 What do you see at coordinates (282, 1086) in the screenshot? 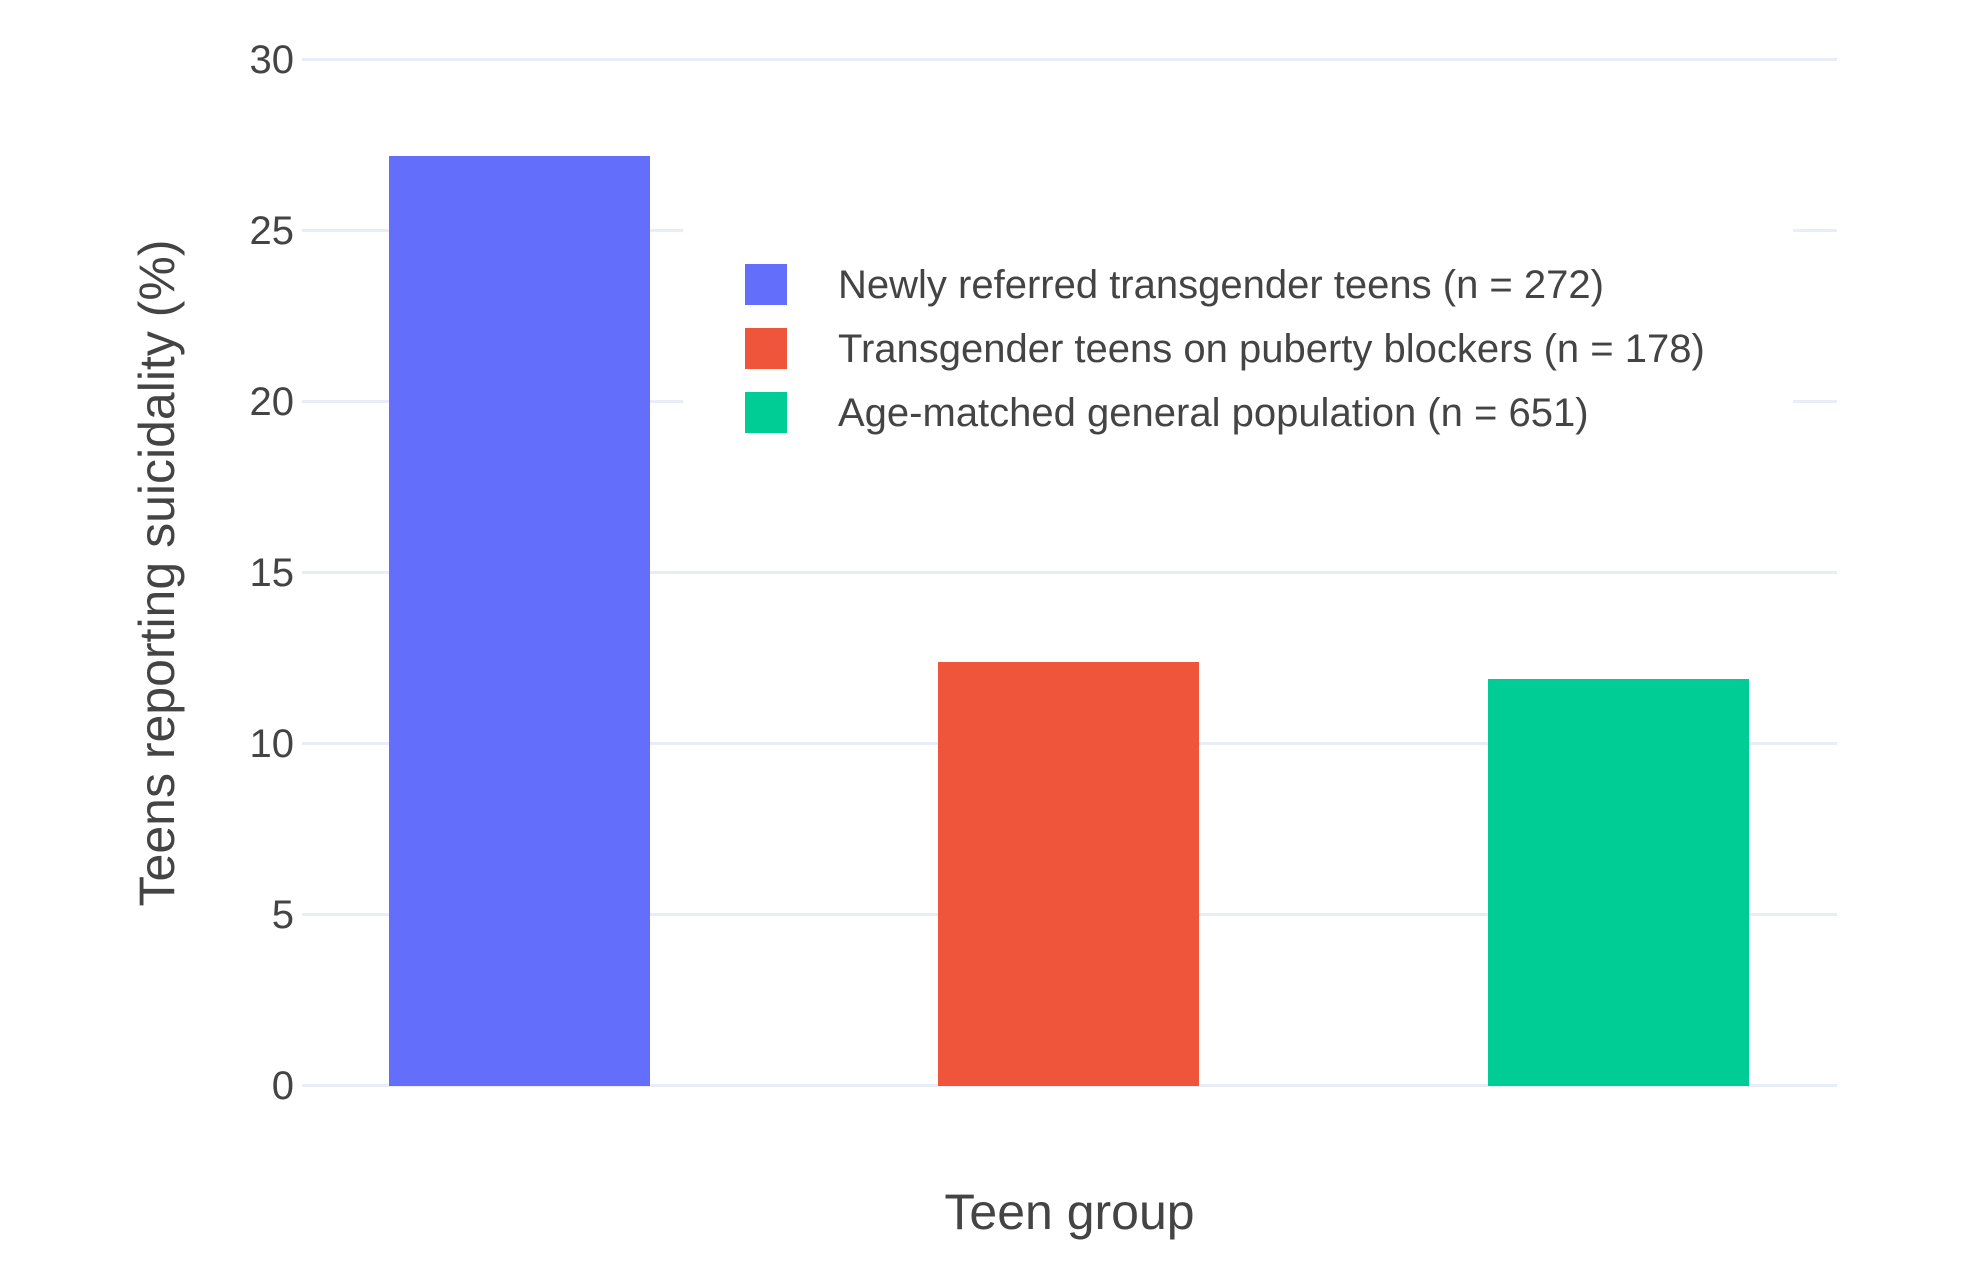
I see `y-tick-label: 0` at bounding box center [282, 1086].